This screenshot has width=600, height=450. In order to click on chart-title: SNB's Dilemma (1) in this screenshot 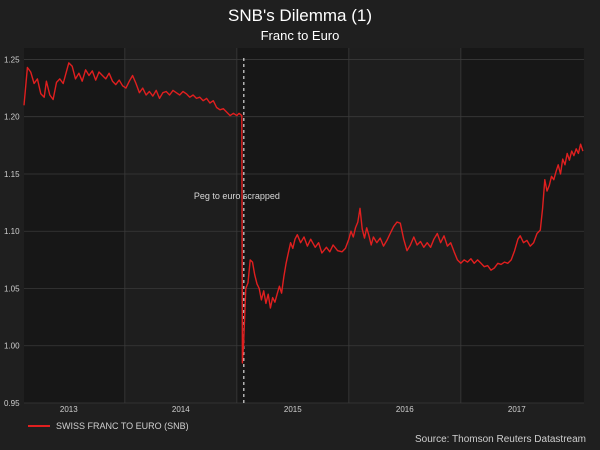, I will do `click(300, 15)`.